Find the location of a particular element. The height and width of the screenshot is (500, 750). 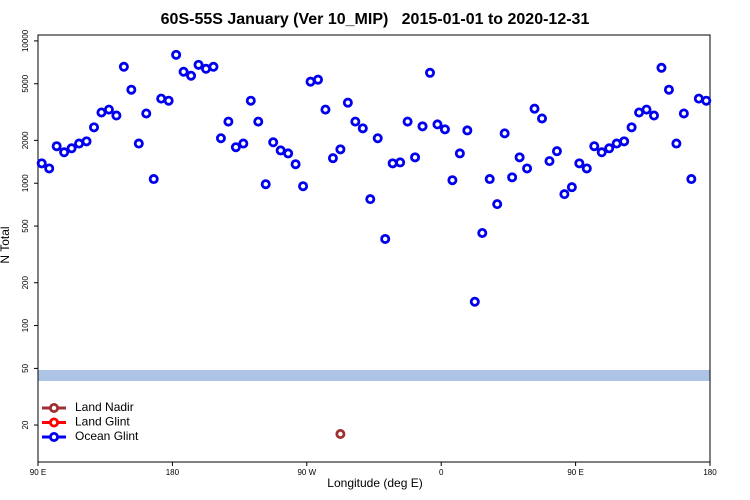

y-tick-label: 20 is located at coordinates (25, 424).